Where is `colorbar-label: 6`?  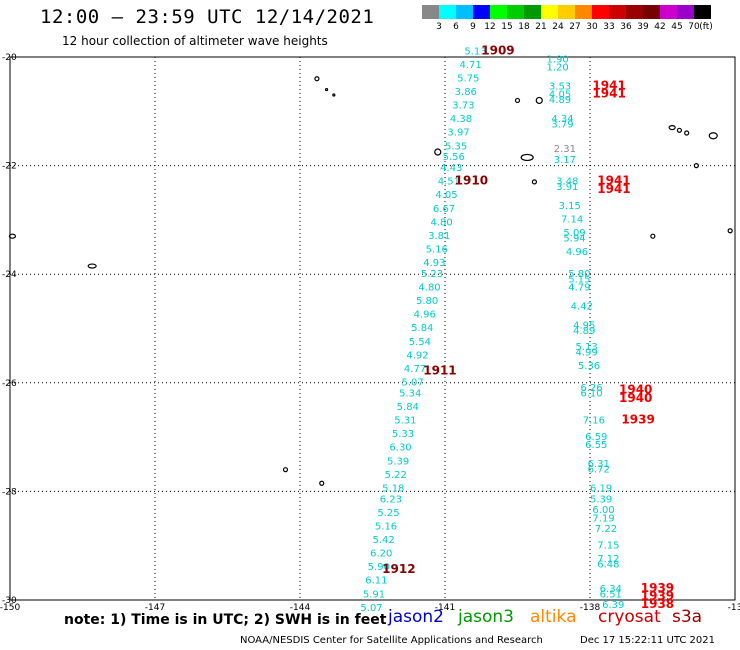 colorbar-label: 6 is located at coordinates (456, 27).